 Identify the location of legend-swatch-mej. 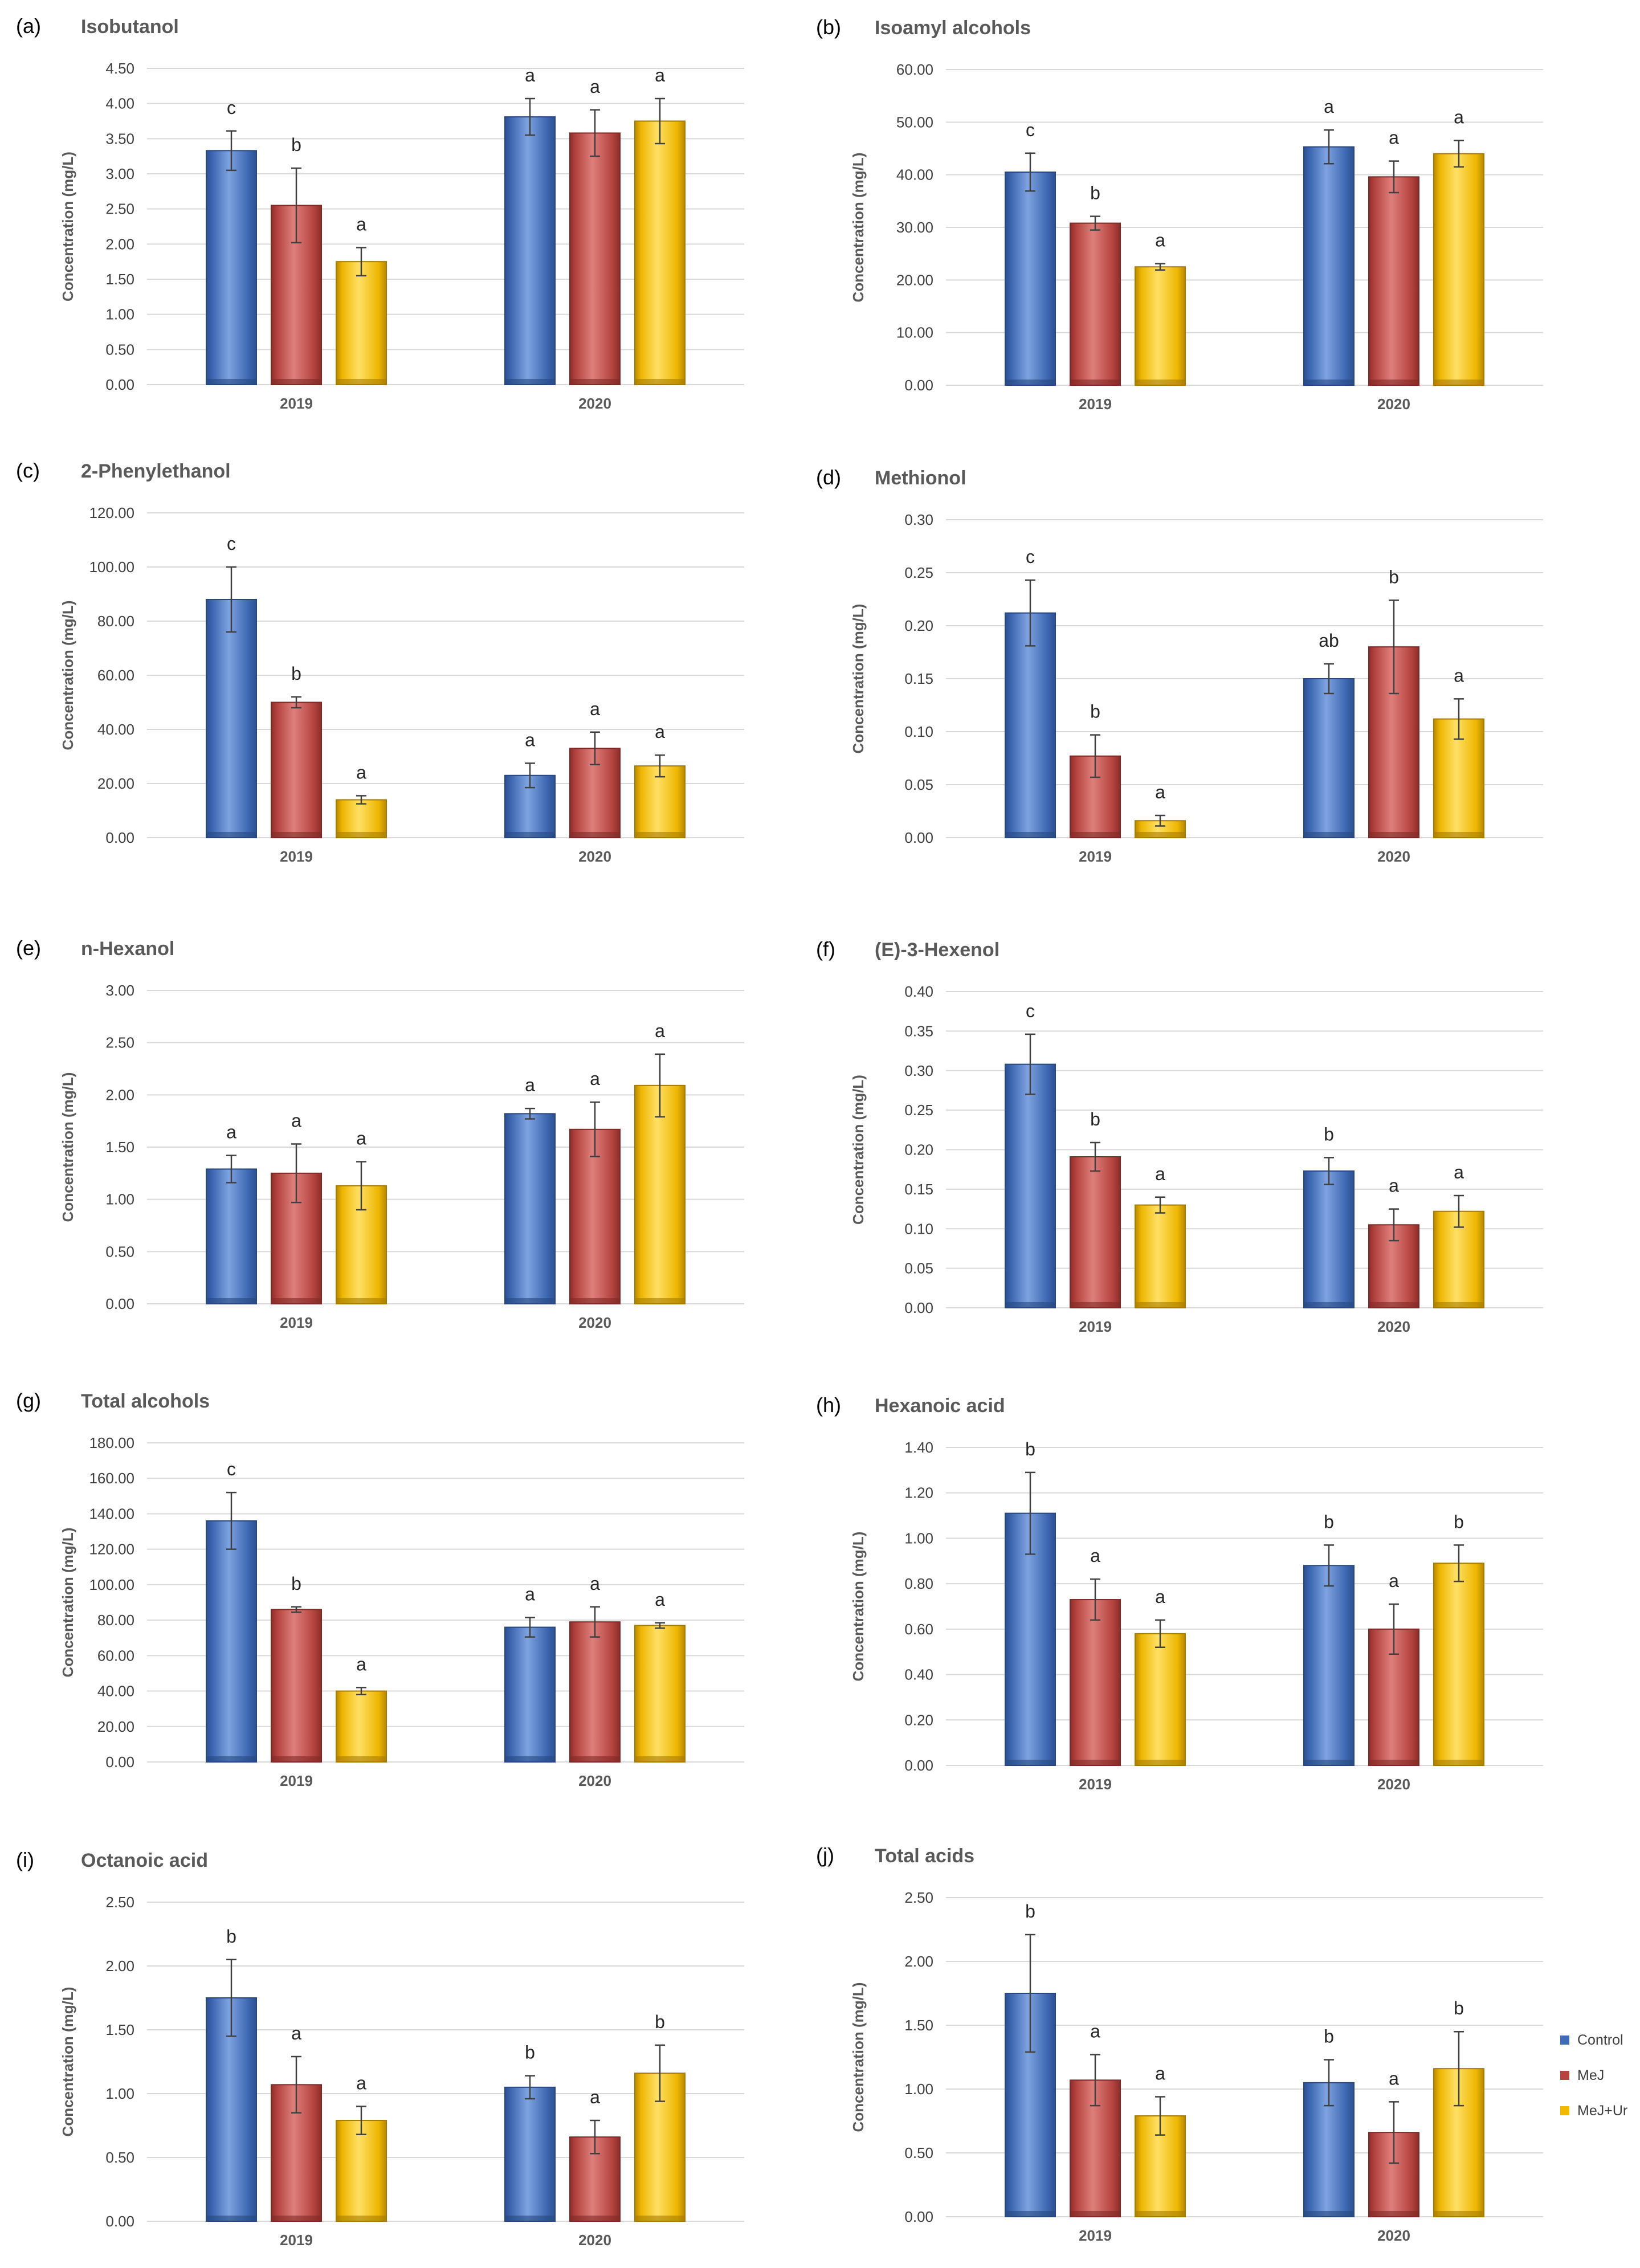
(1564, 2075).